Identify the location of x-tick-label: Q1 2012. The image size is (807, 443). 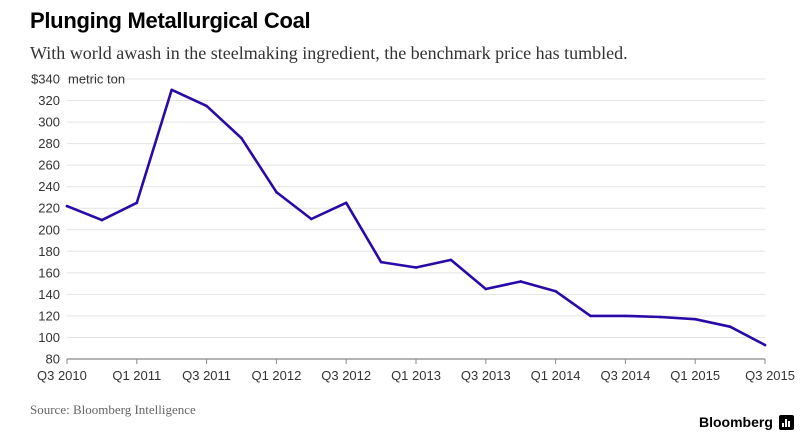
(276, 375).